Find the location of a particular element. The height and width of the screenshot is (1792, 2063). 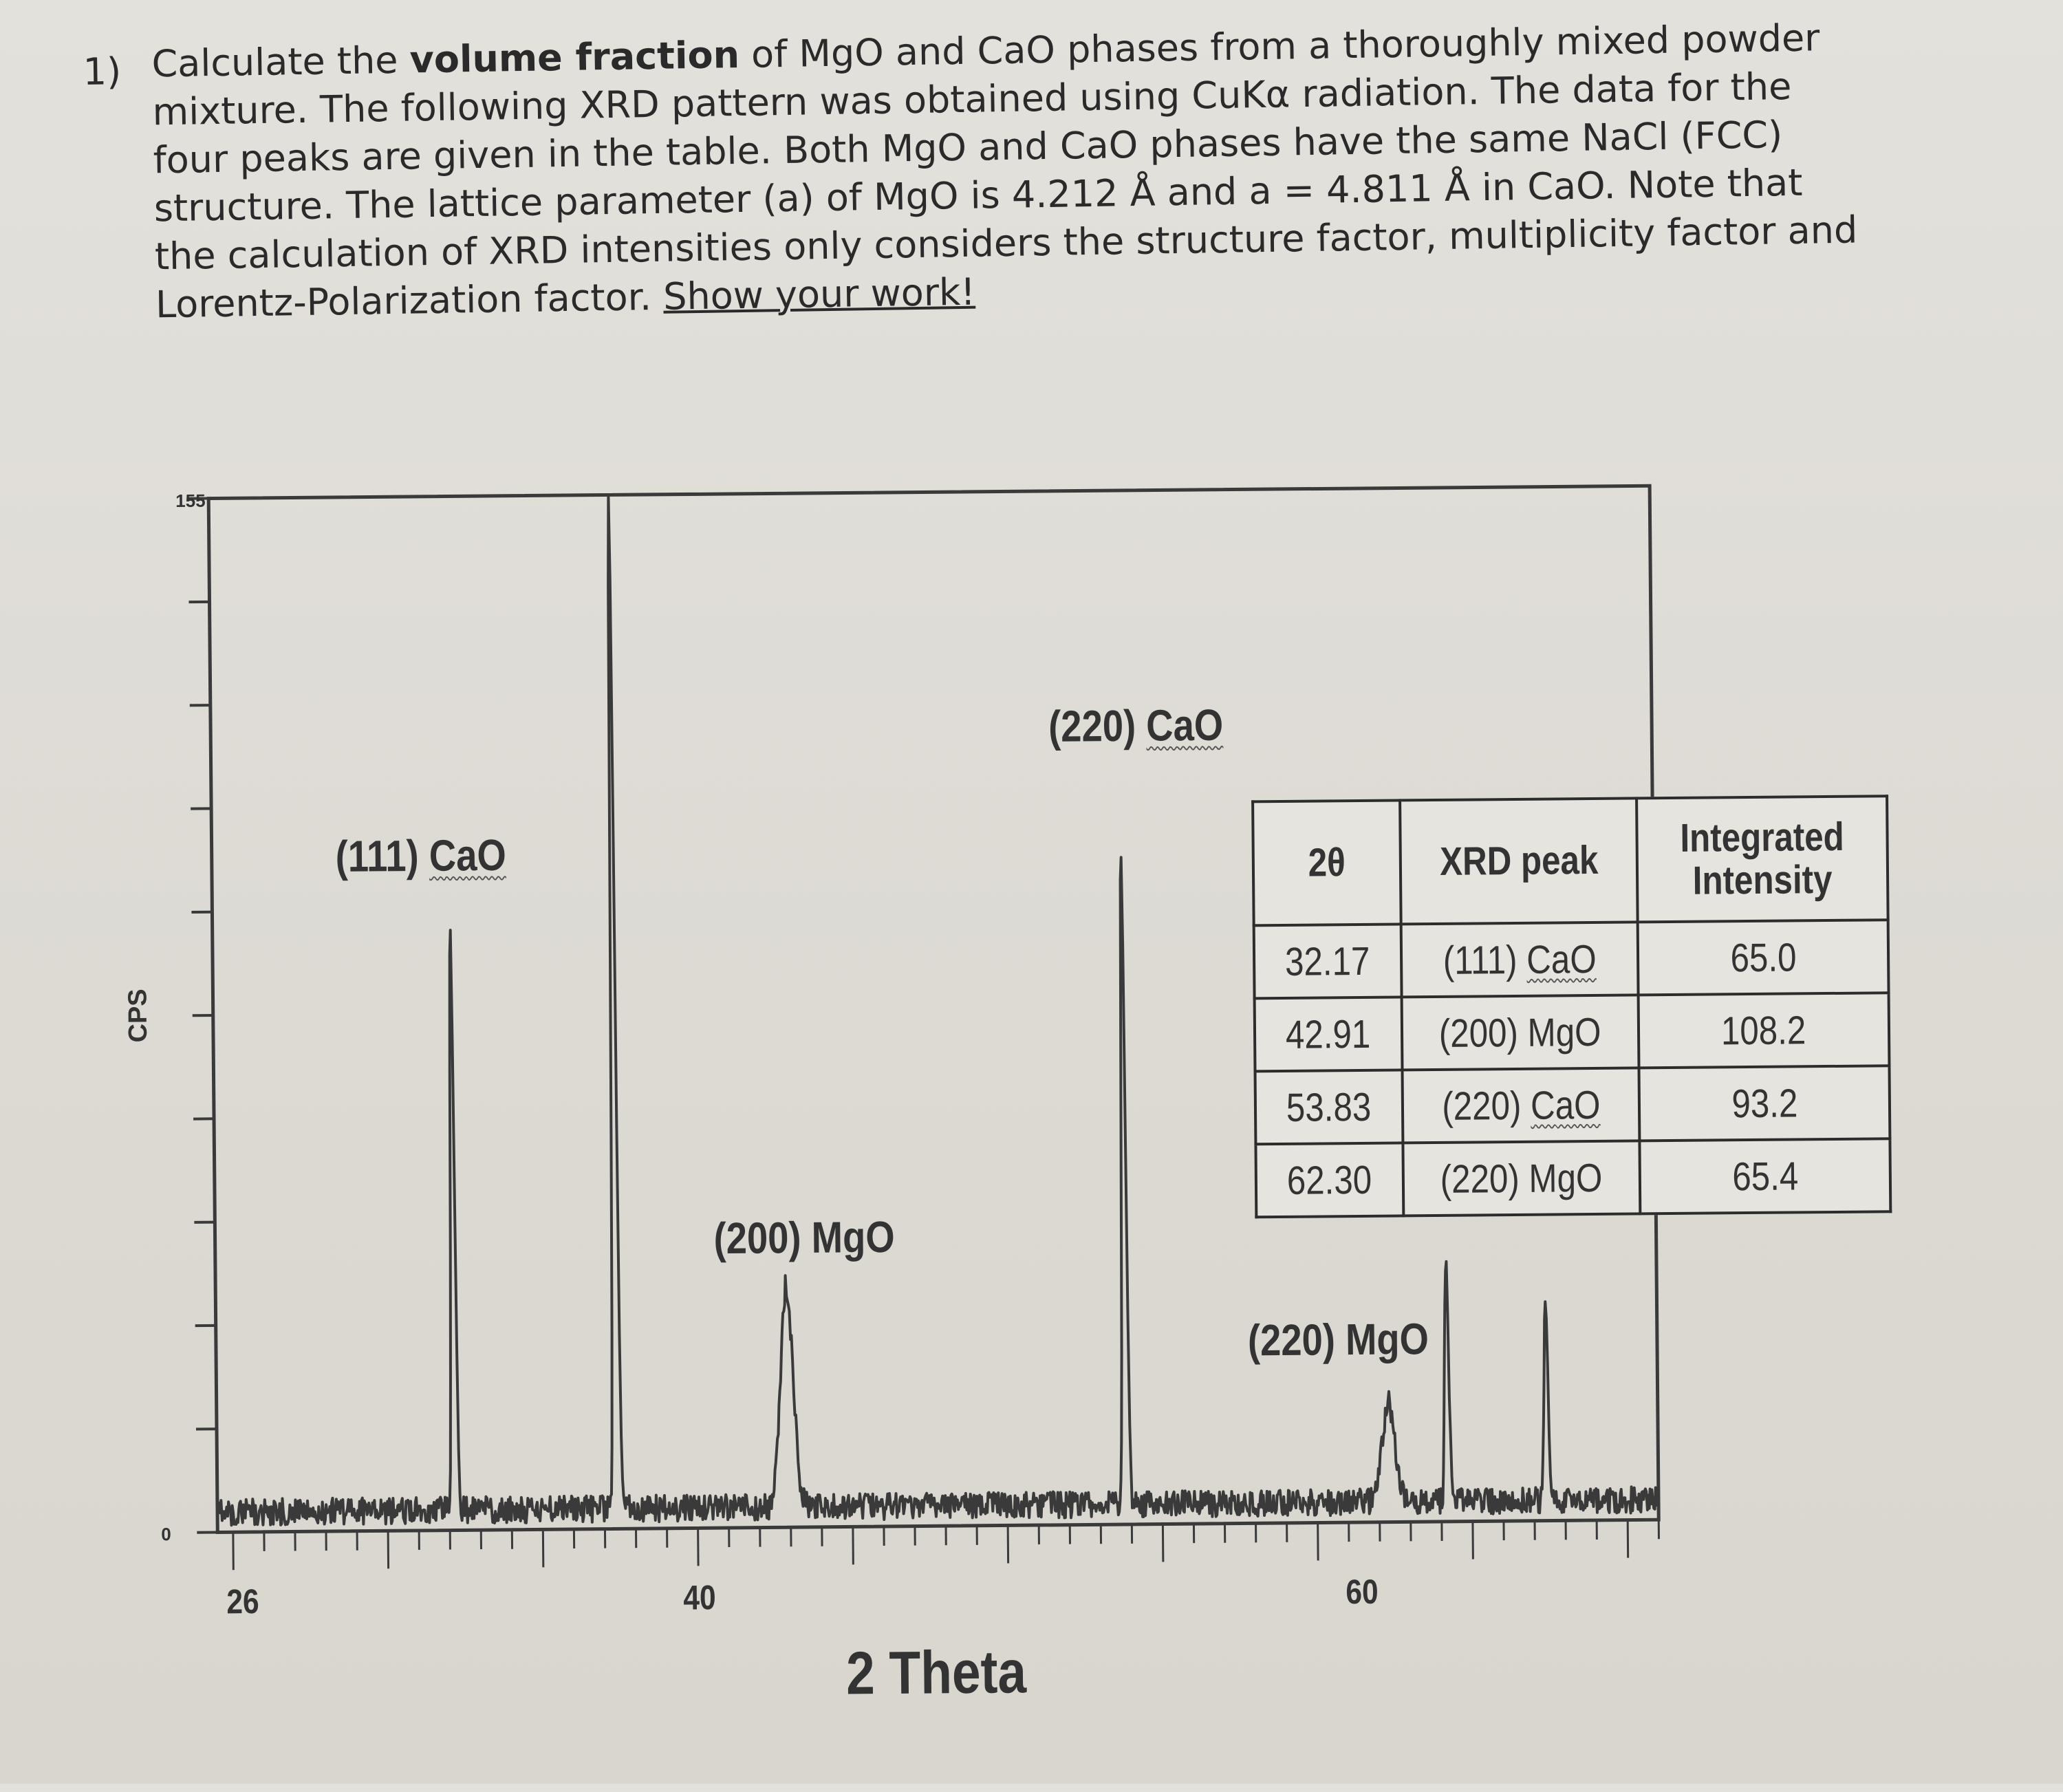

cell-two-theta: 42.91 is located at coordinates (1329, 1034).